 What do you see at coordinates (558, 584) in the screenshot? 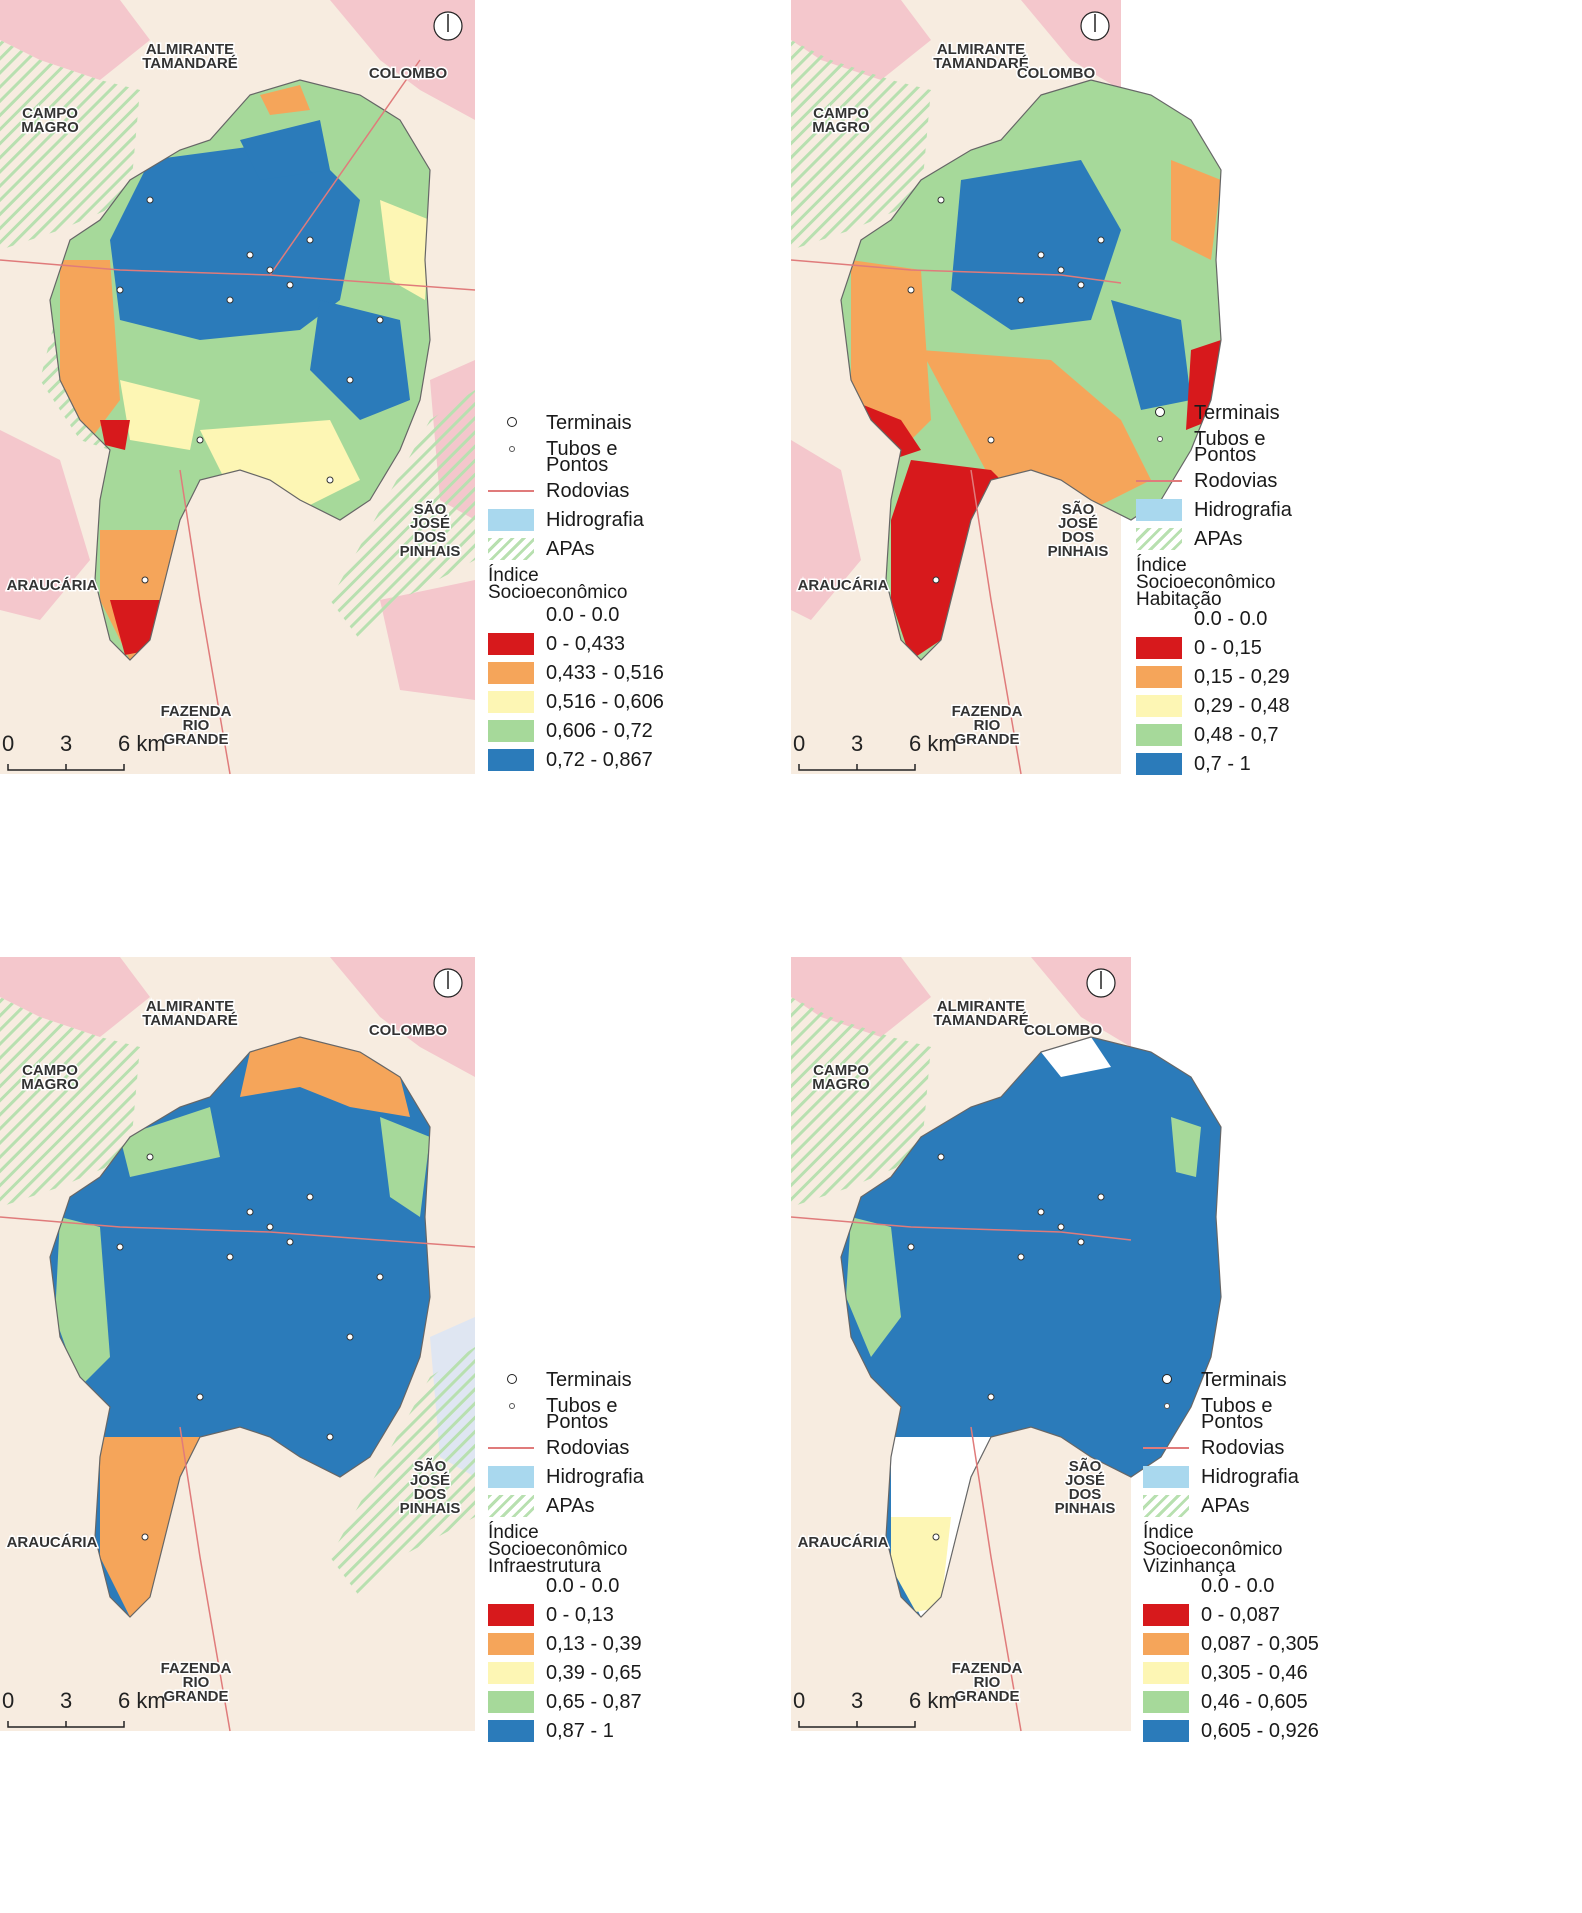
I see `legend-title: Índice Socioeconômico` at bounding box center [558, 584].